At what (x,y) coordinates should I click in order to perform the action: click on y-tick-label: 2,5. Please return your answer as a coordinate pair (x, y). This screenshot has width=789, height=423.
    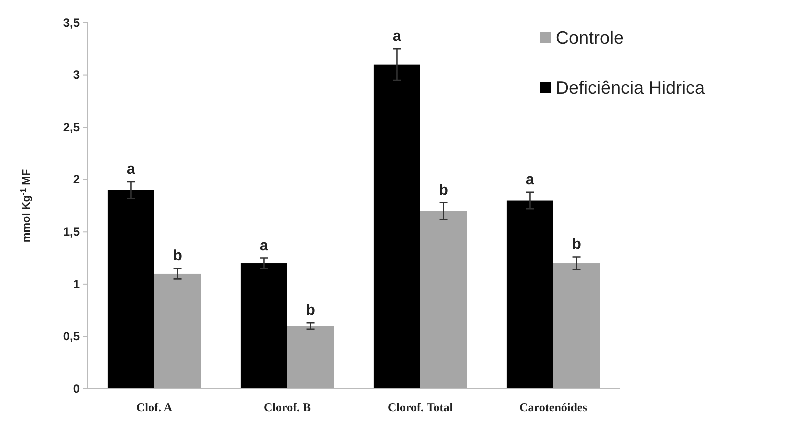
    Looking at the image, I should click on (71, 127).